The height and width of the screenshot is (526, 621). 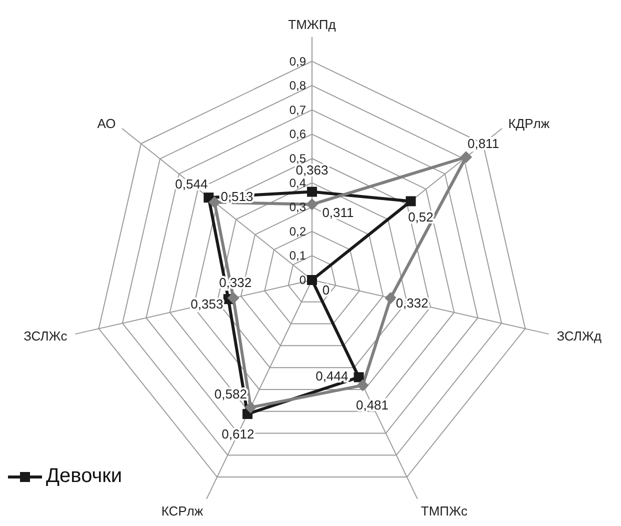 What do you see at coordinates (297, 109) in the screenshot?
I see `y-tick-label: 0,7` at bounding box center [297, 109].